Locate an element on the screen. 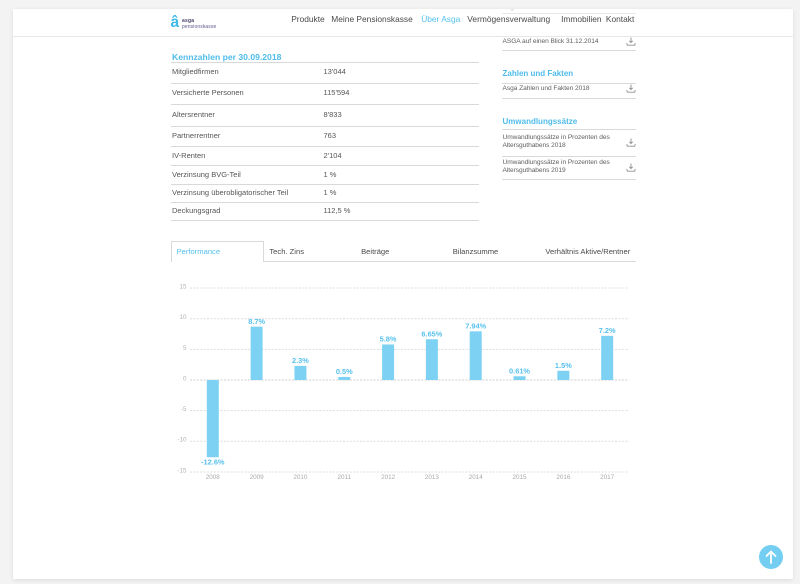 Image resolution: width=800 pixels, height=584 pixels. svg-text: 2010 is located at coordinates (300, 477).